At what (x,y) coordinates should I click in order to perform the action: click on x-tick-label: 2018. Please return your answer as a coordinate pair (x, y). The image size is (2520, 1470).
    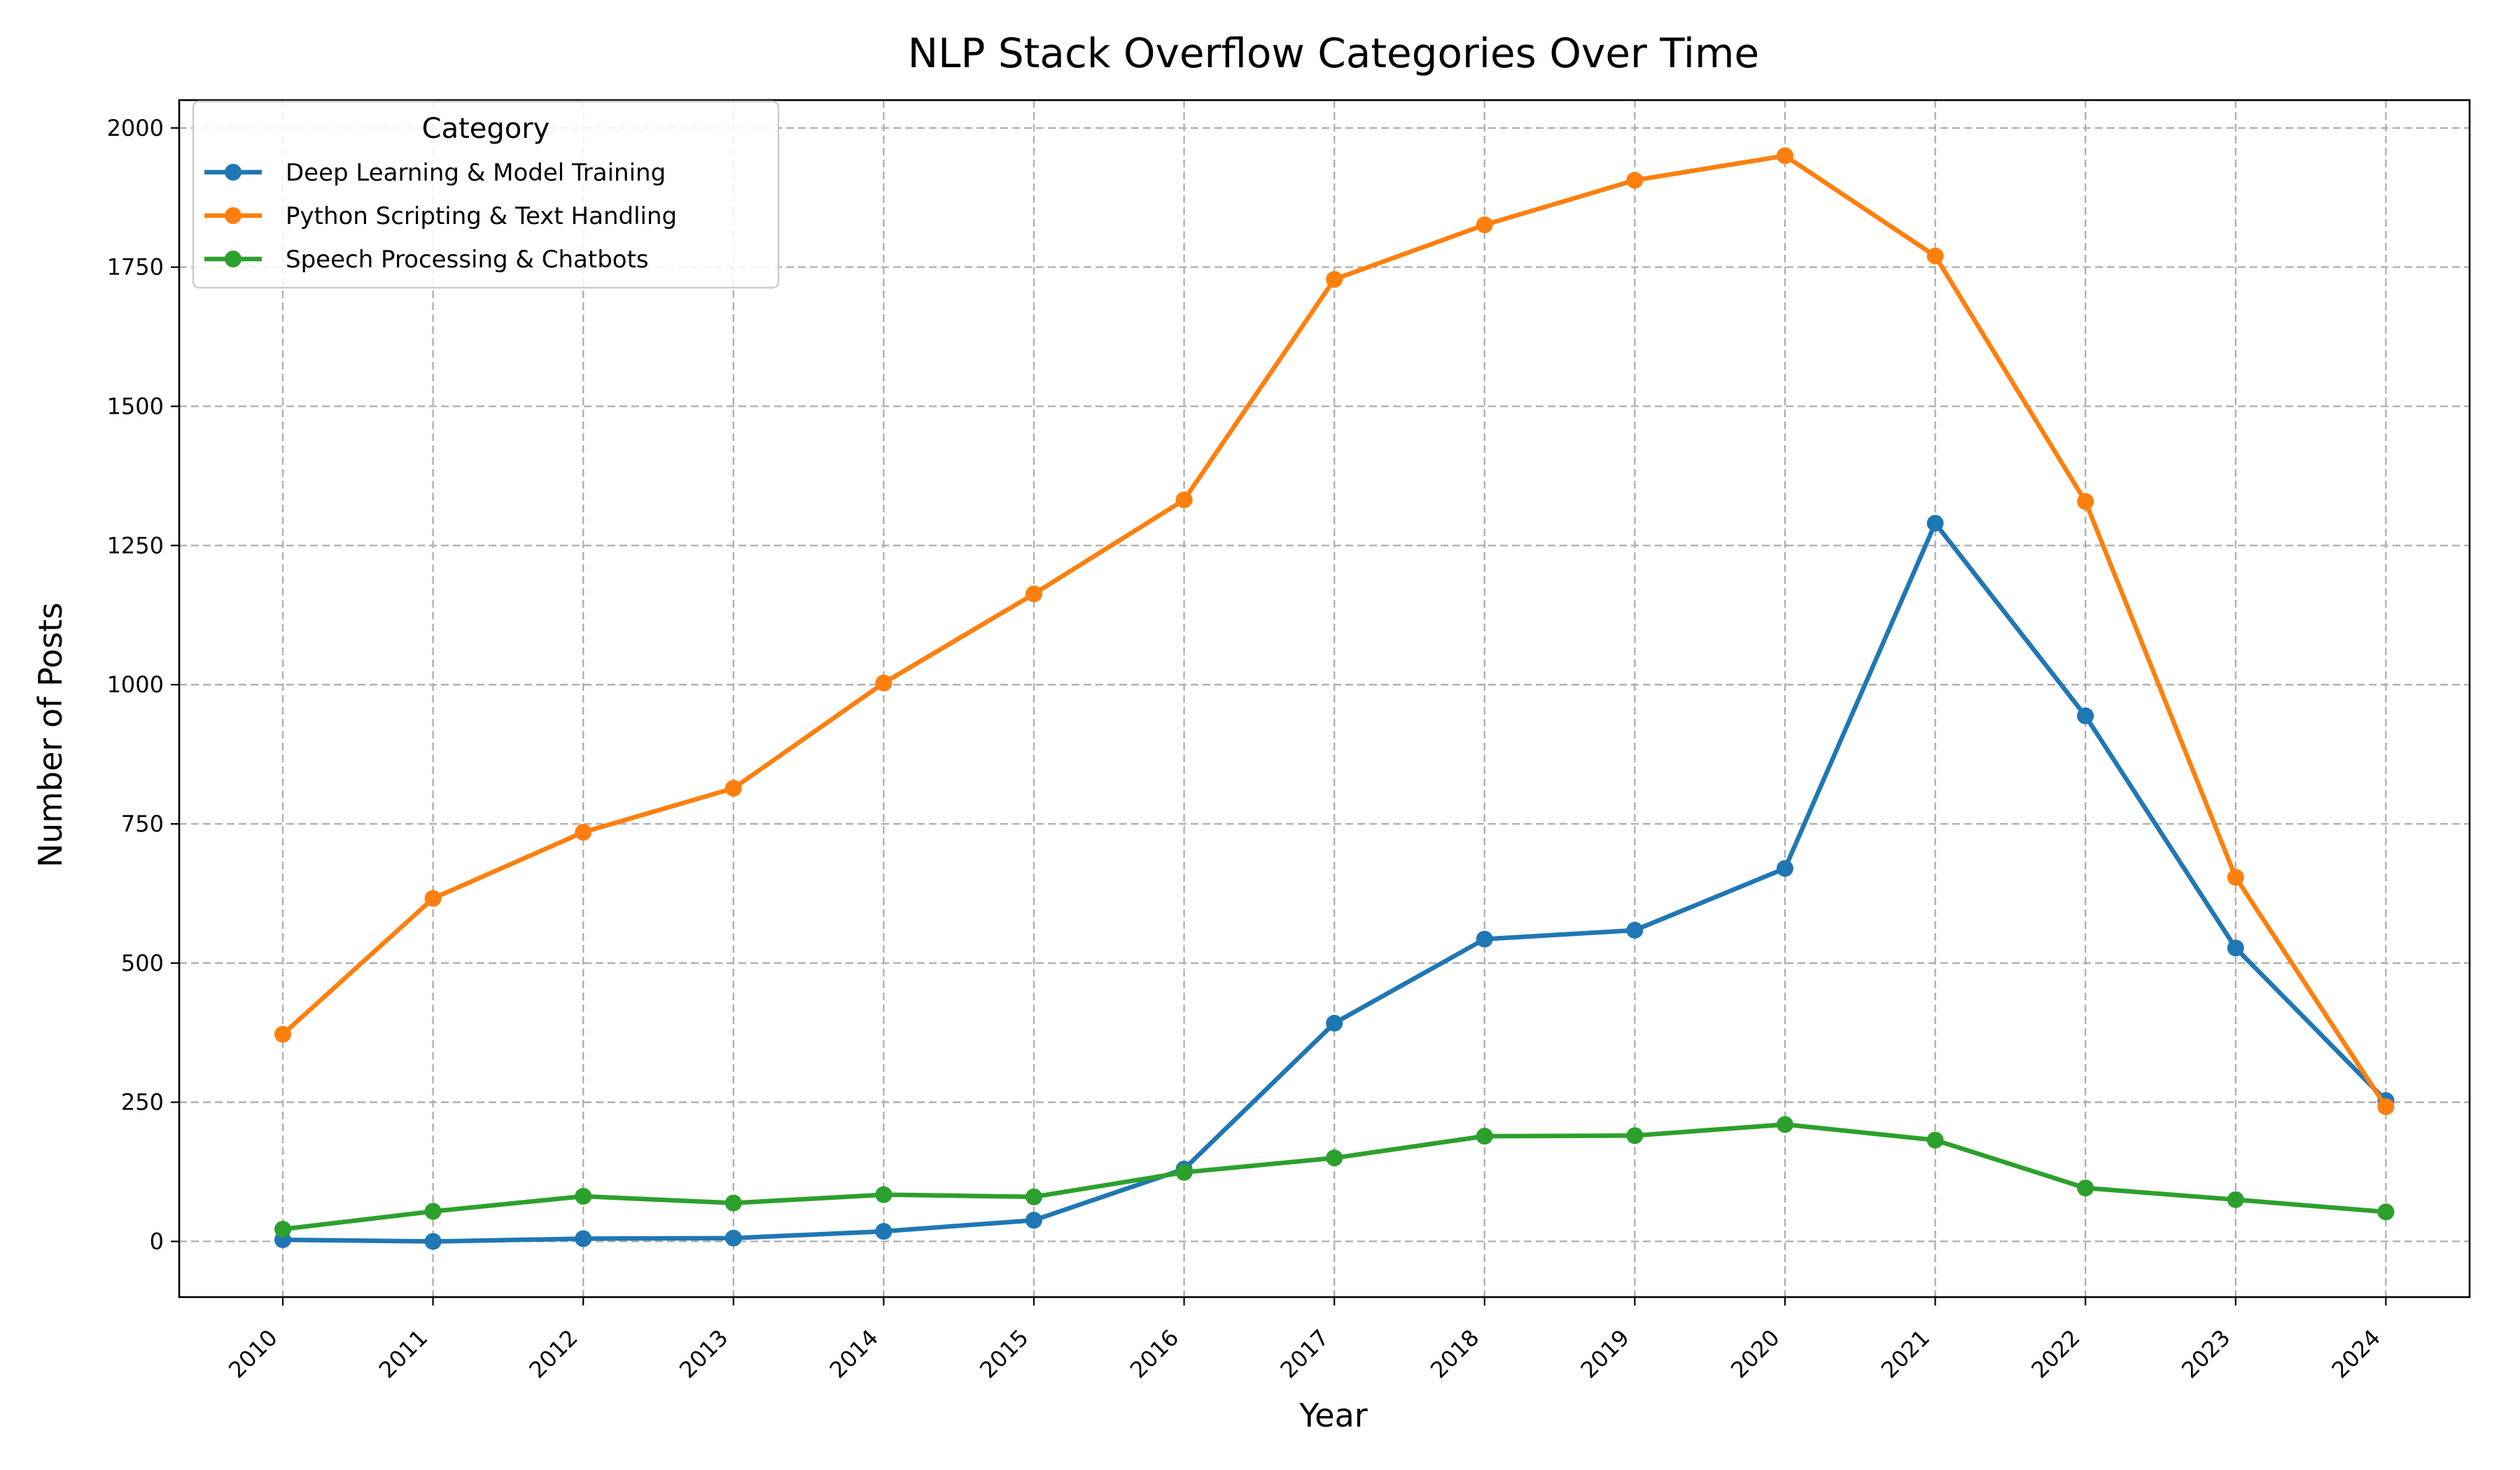
    Looking at the image, I should click on (1454, 1353).